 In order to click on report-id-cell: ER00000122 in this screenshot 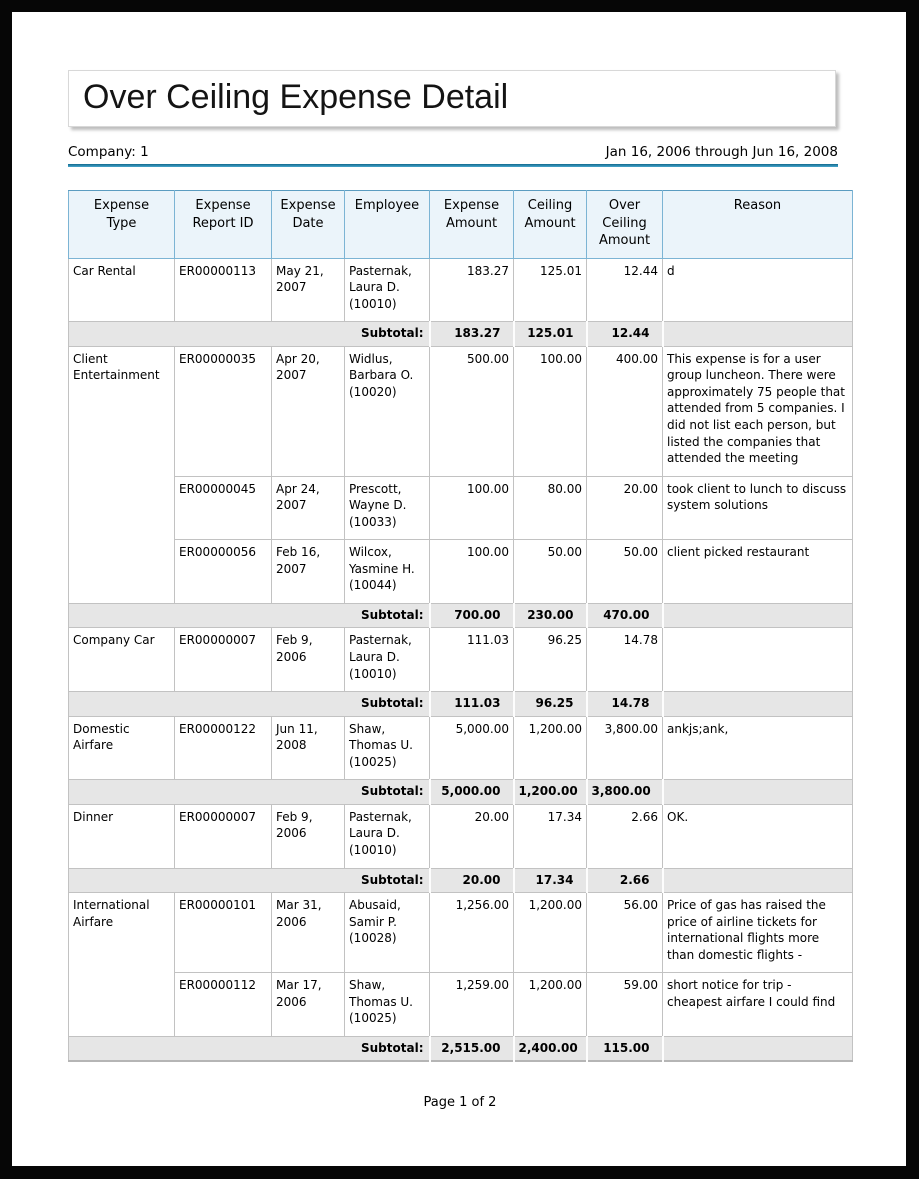, I will do `click(223, 748)`.